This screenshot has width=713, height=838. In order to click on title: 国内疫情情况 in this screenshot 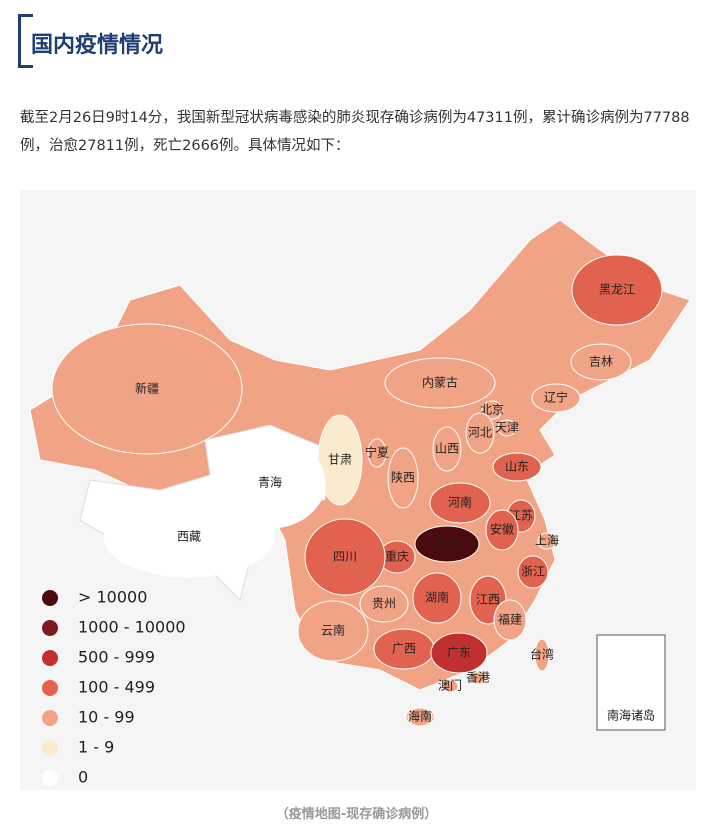, I will do `click(97, 45)`.